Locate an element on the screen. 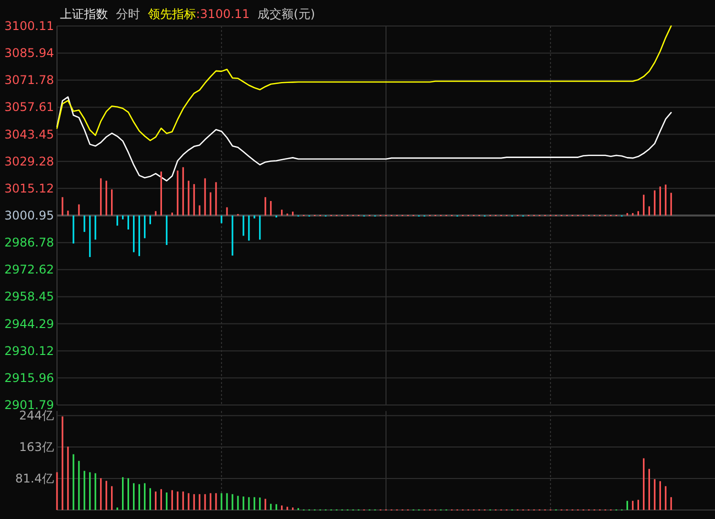 The width and height of the screenshot is (715, 519). y-tick-label: 3029.28 is located at coordinates (29, 161).